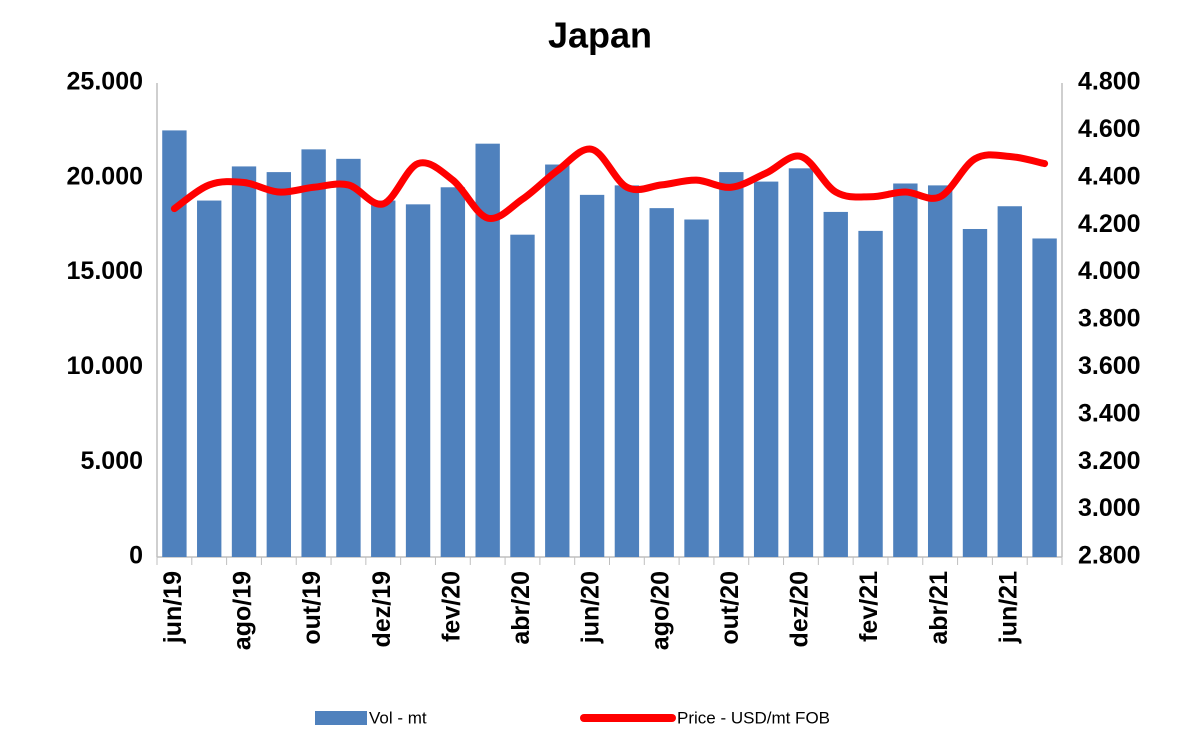 This screenshot has height=745, width=1192. Describe the element at coordinates (105, 366) in the screenshot. I see `y-tick-label: 10.000` at that location.